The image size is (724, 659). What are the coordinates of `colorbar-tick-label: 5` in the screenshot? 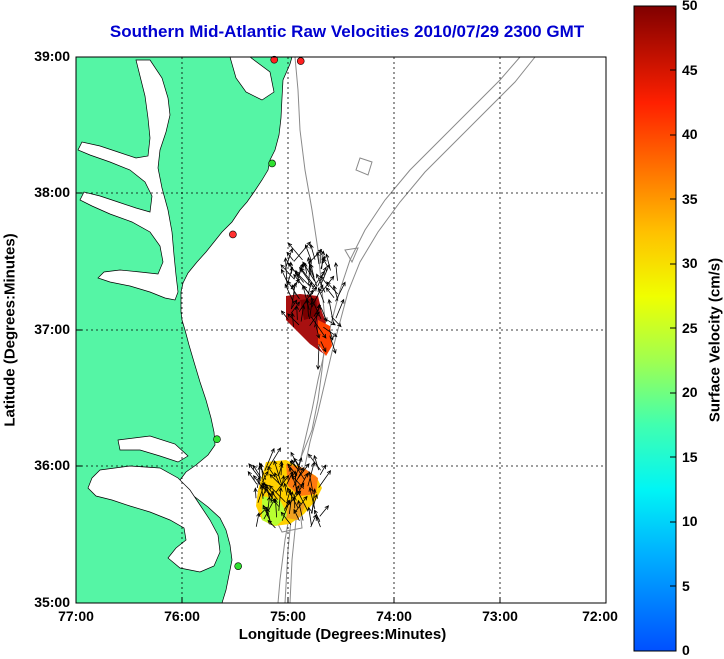 It's located at (686, 586).